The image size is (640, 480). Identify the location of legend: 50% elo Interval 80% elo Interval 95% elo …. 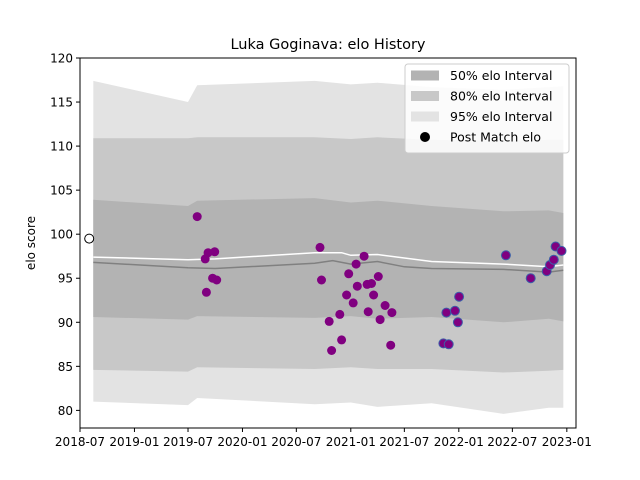
(487, 108).